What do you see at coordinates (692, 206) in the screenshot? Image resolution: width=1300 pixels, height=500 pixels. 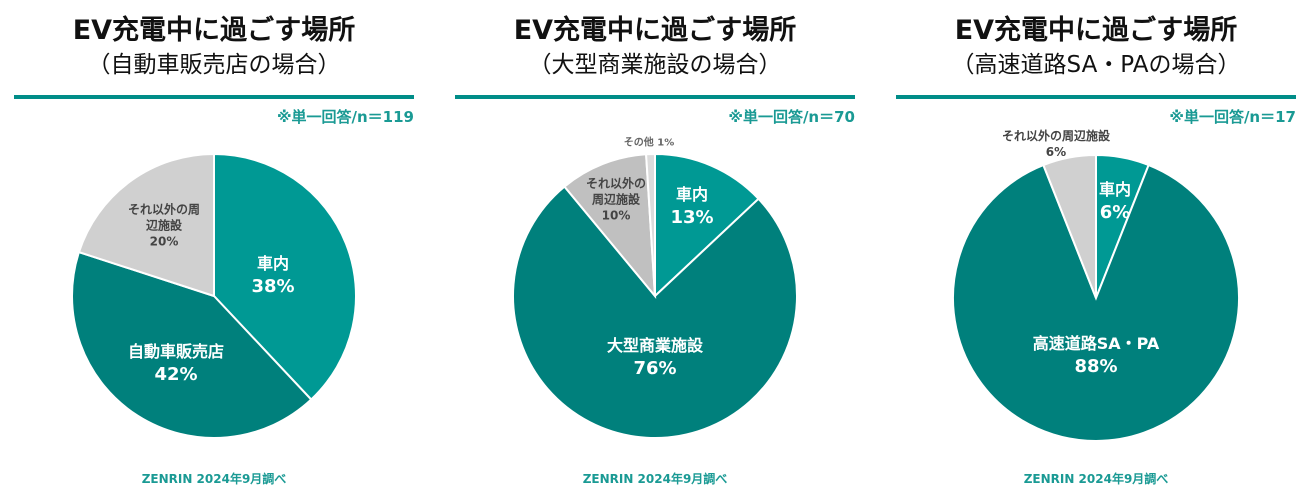 I see `slice-label: 車内 13%` at bounding box center [692, 206].